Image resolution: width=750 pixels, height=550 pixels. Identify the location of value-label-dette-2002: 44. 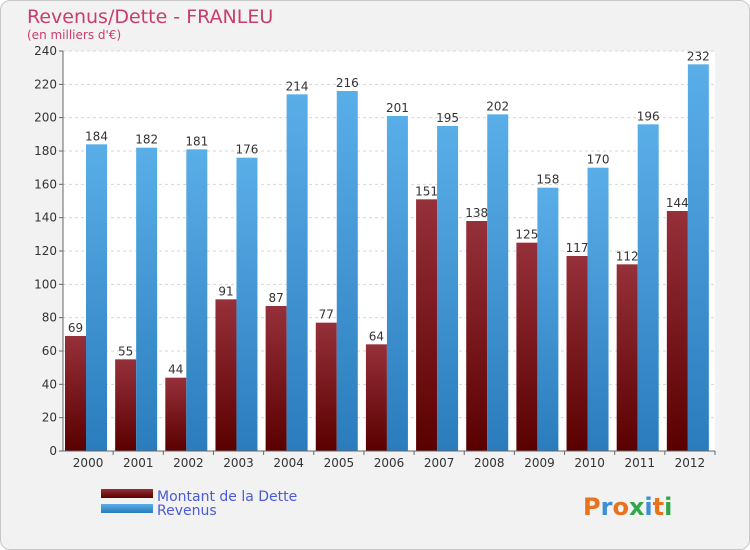
(175, 370).